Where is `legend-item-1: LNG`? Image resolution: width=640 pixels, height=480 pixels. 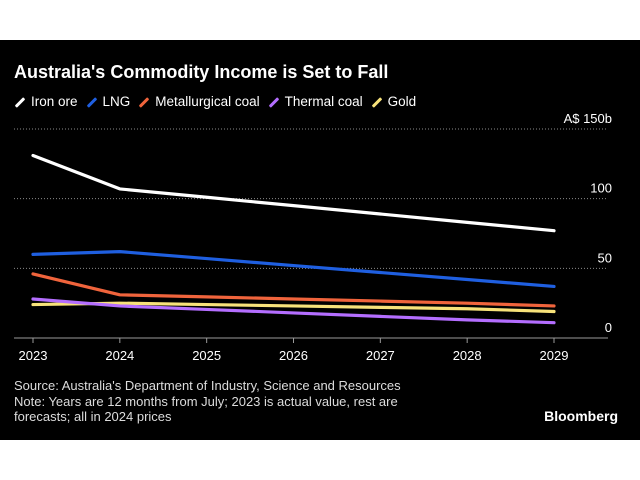
legend-item-1: LNG is located at coordinates (108, 101).